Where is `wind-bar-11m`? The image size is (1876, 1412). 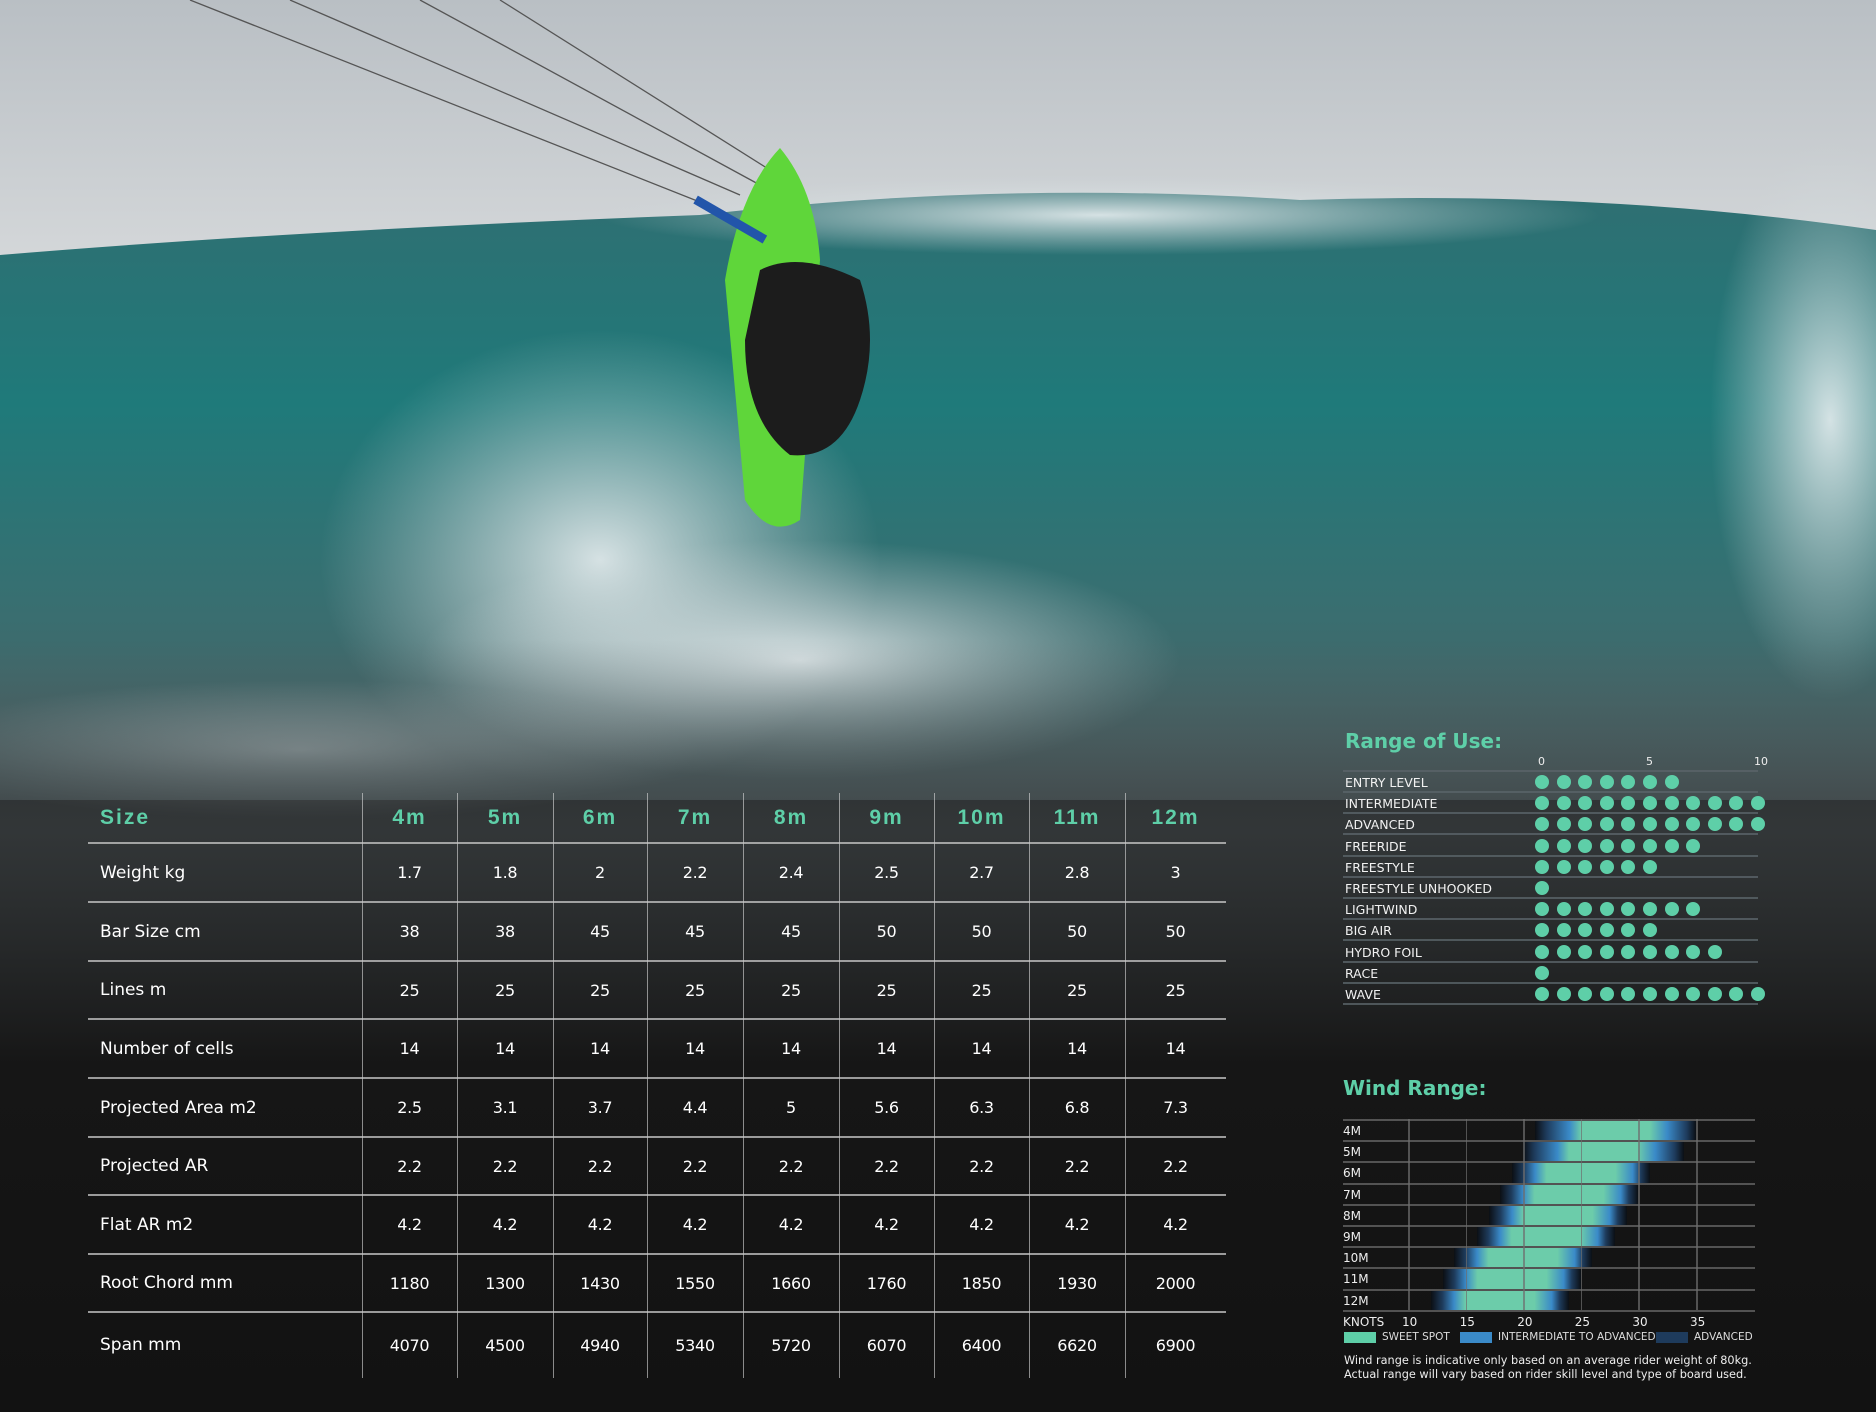 wind-bar-11m is located at coordinates (1511, 1279).